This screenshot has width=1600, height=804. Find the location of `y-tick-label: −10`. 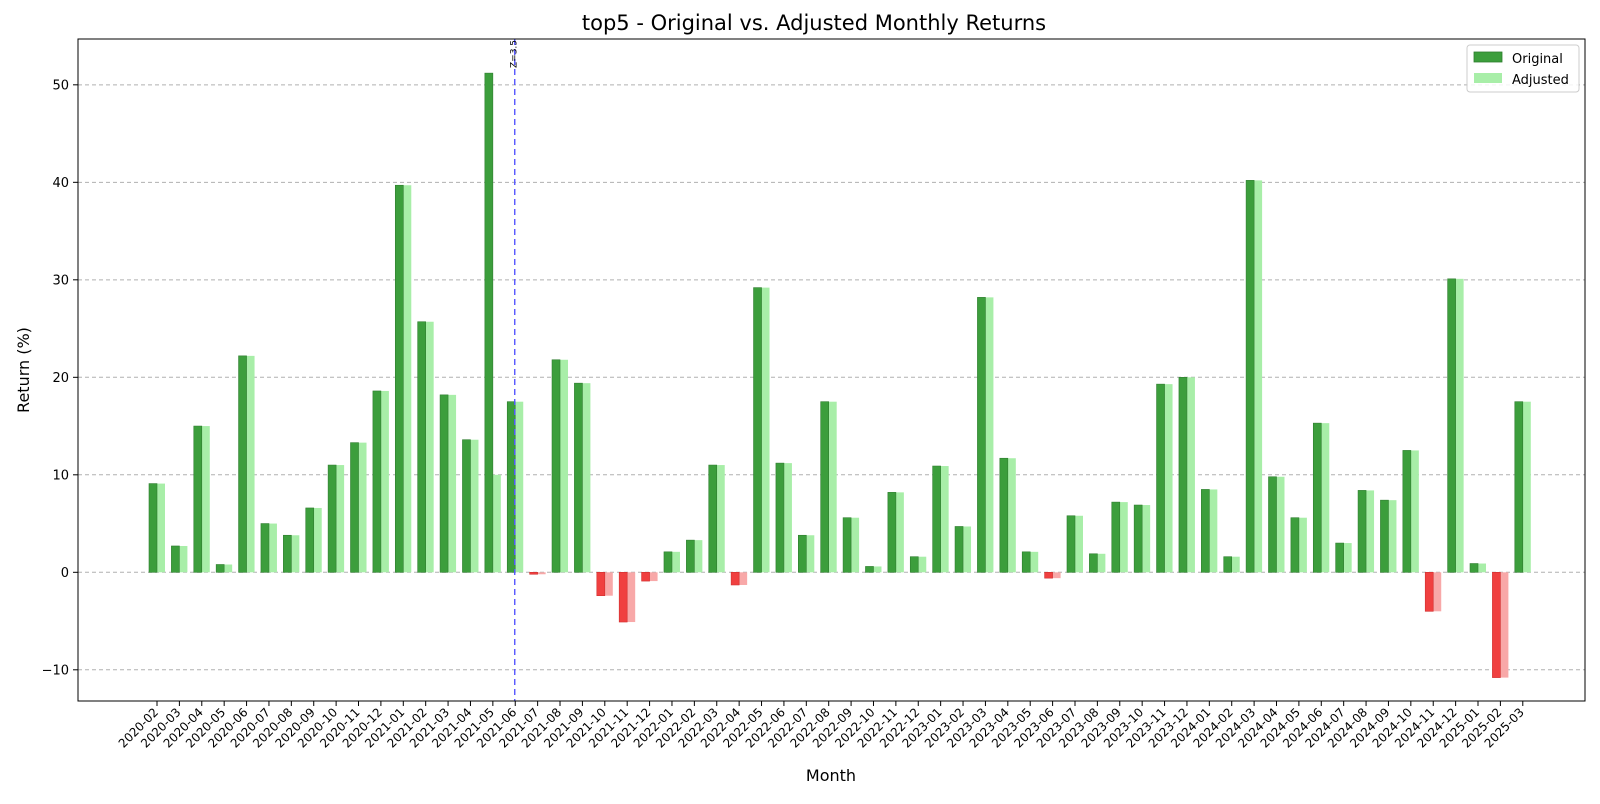

y-tick-label: −10 is located at coordinates (55, 670).